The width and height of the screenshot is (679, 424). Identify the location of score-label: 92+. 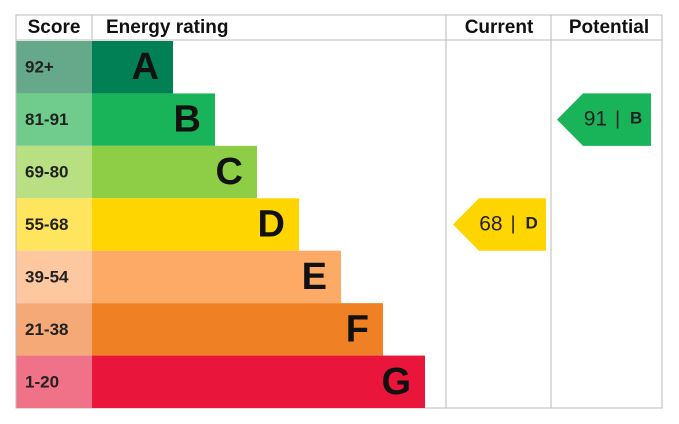
(39, 67).